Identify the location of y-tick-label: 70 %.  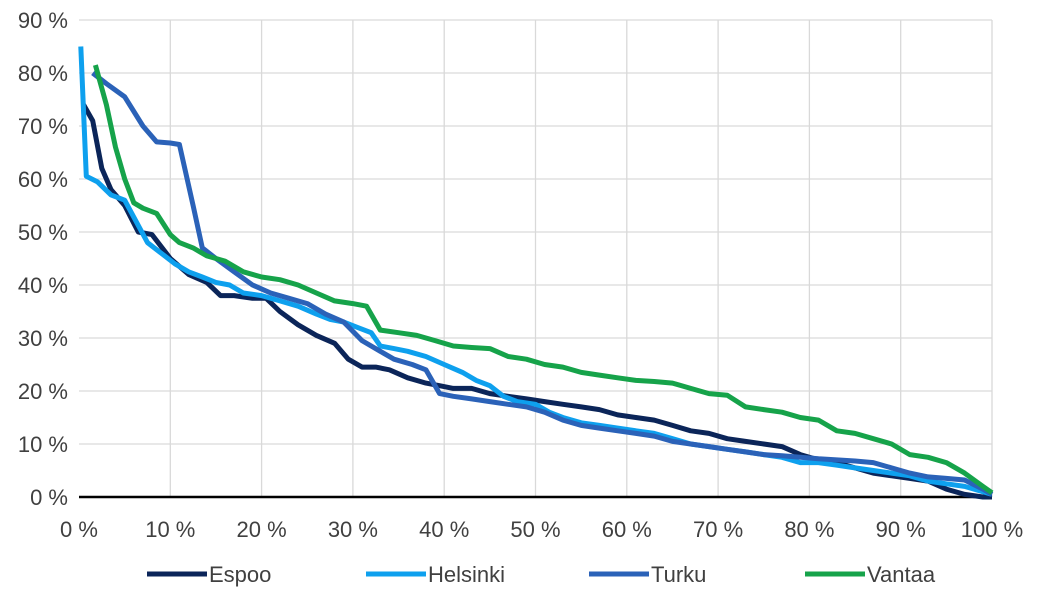
(43, 126).